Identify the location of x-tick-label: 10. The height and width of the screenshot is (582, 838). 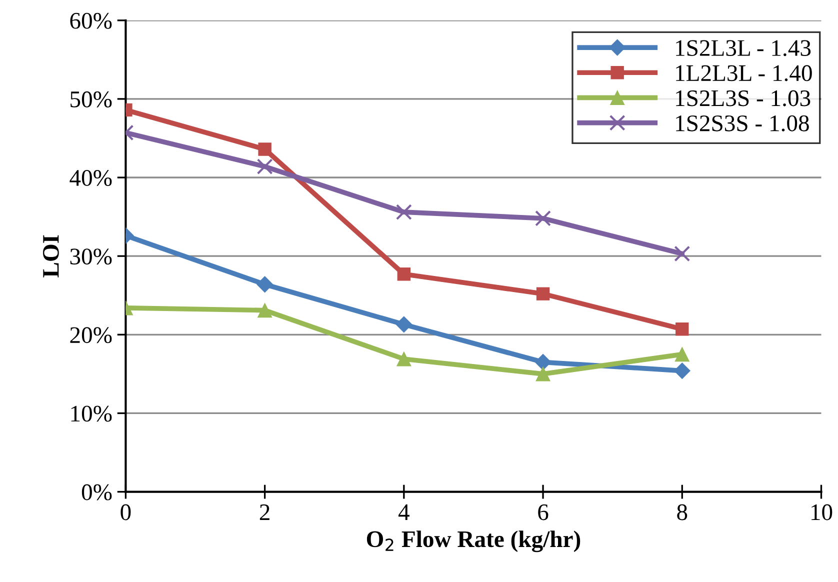
(822, 512).